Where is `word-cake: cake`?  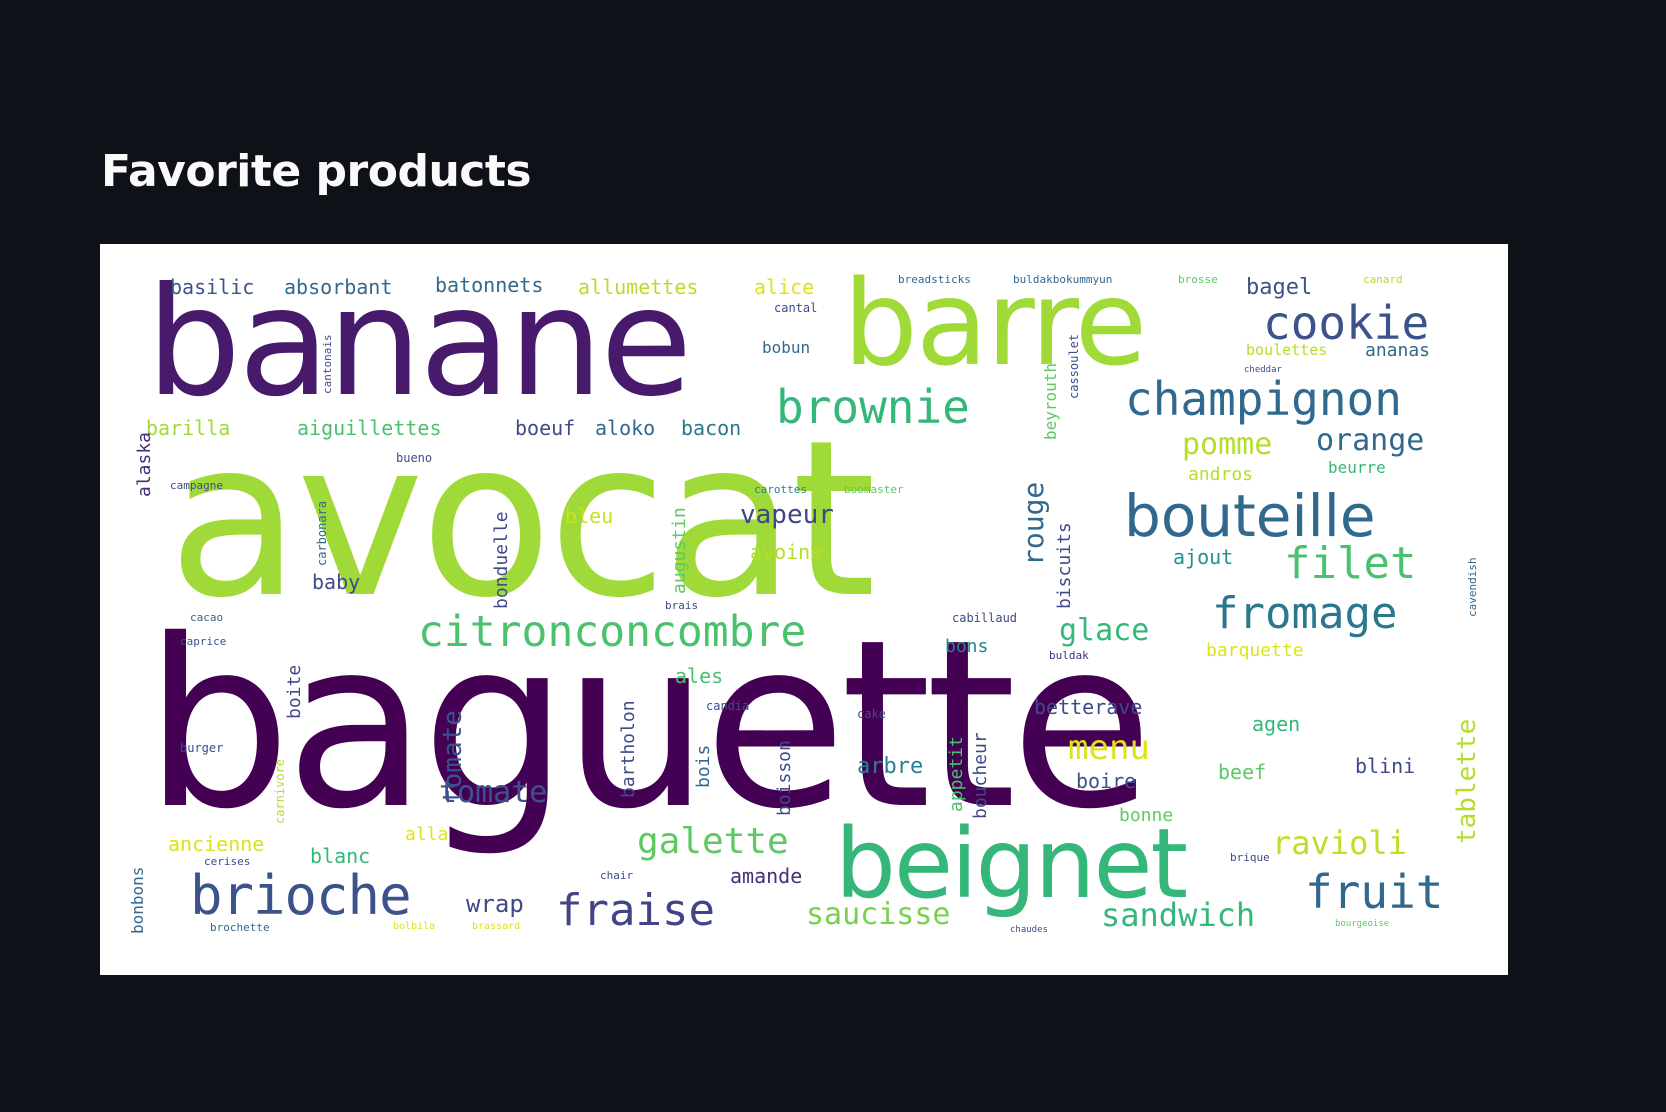
word-cake: cake is located at coordinates (871, 714).